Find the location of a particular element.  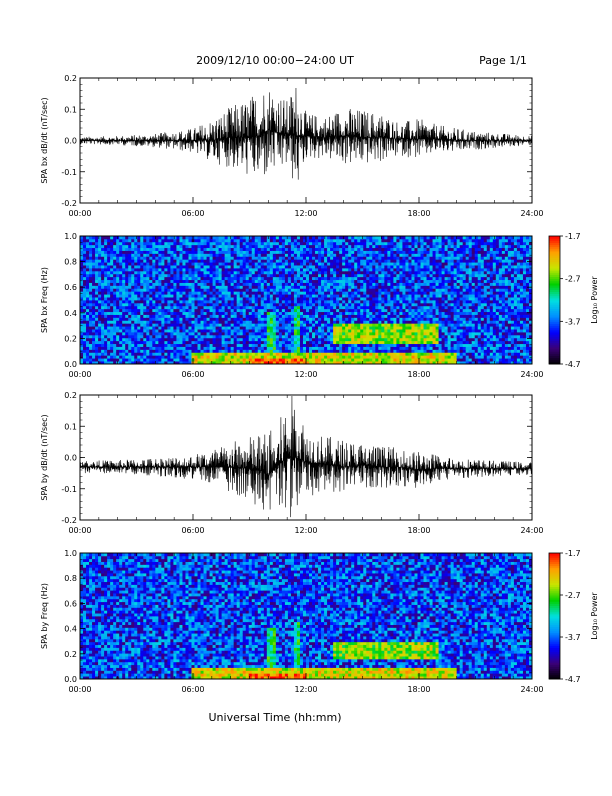

x-tick-label: 06:00 is located at coordinates (192, 213).